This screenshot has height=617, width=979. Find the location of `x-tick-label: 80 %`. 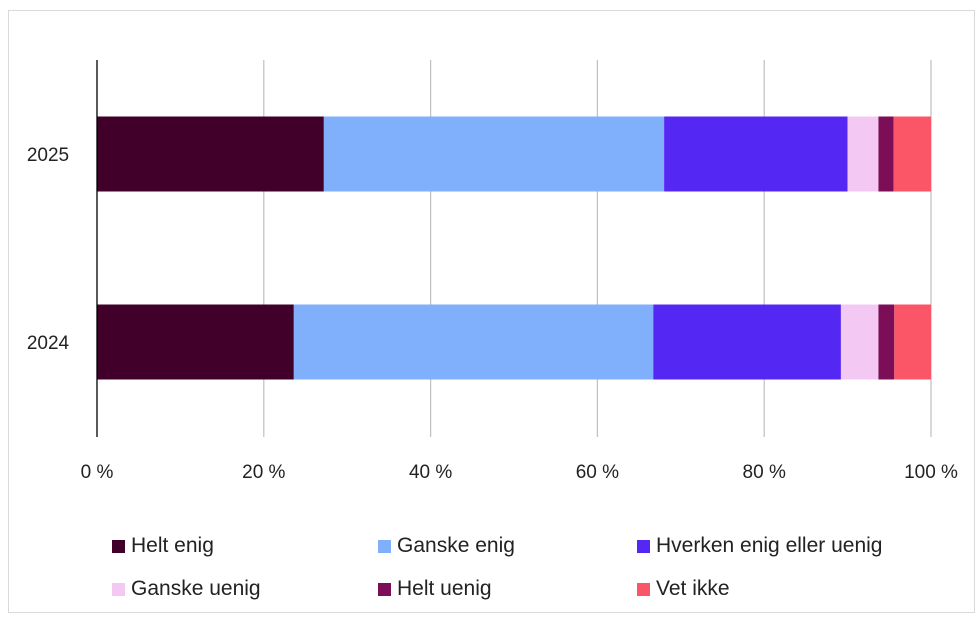

x-tick-label: 80 % is located at coordinates (764, 472).